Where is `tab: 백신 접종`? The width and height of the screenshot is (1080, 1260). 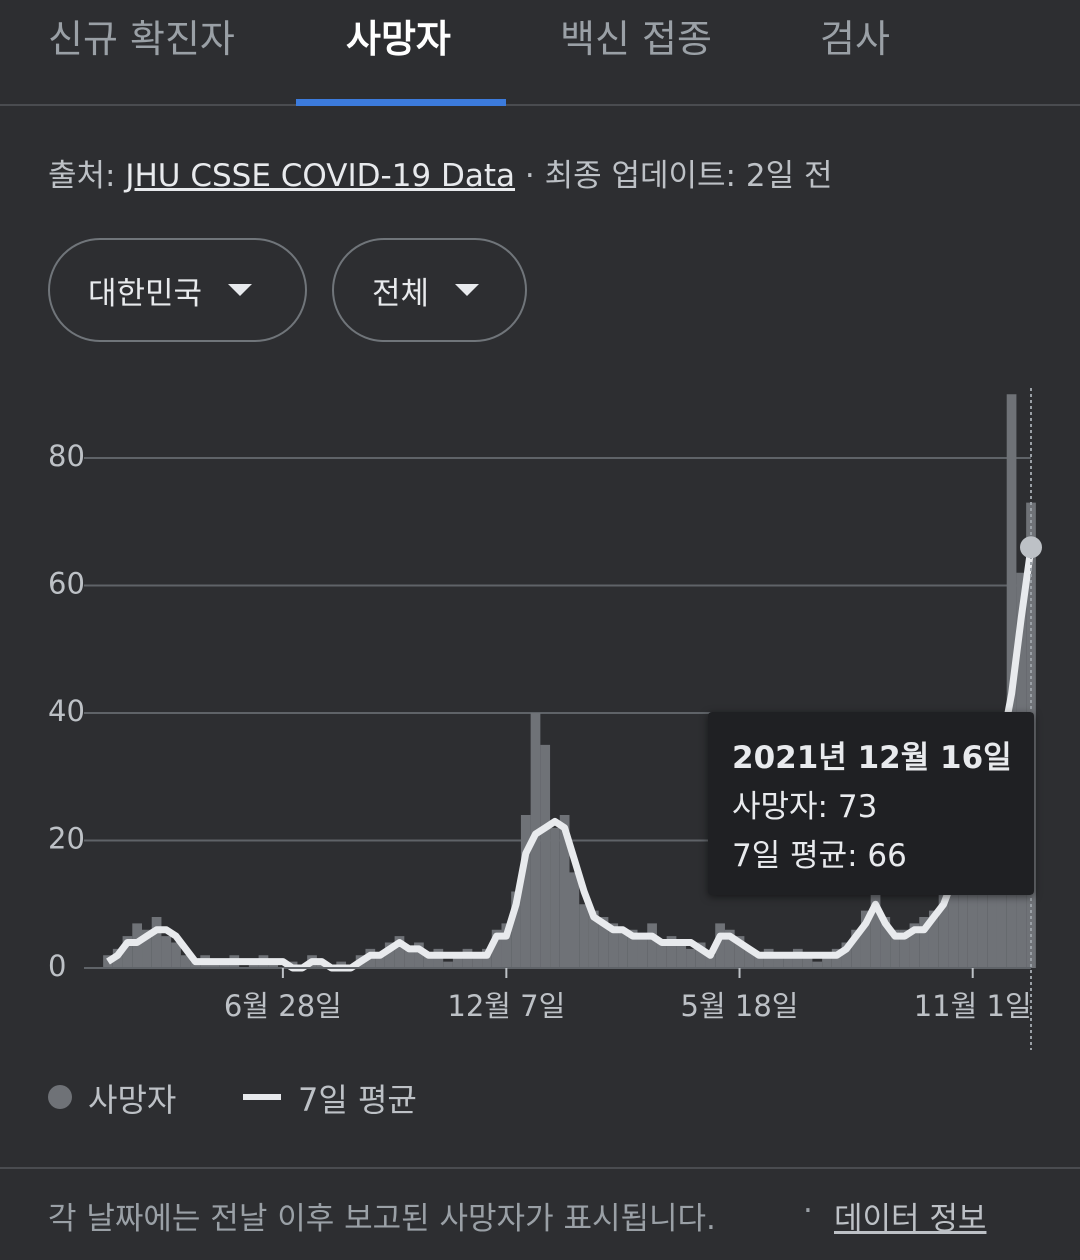
tab: 백신 접종 is located at coordinates (636, 39).